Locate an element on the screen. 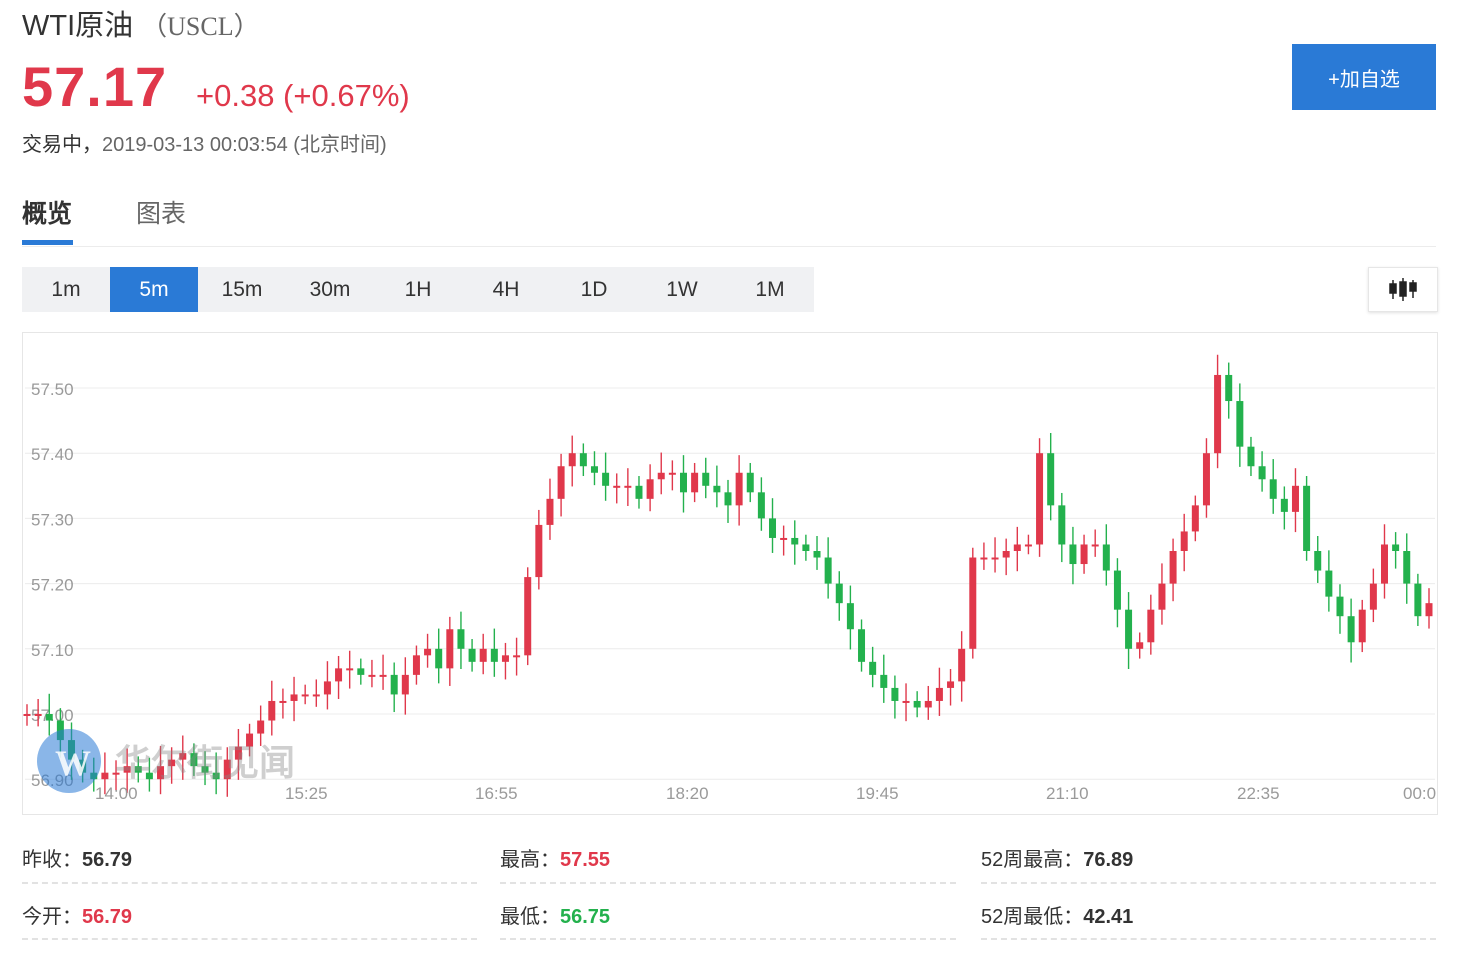 The width and height of the screenshot is (1470, 954). period-15m: 15m is located at coordinates (242, 289).